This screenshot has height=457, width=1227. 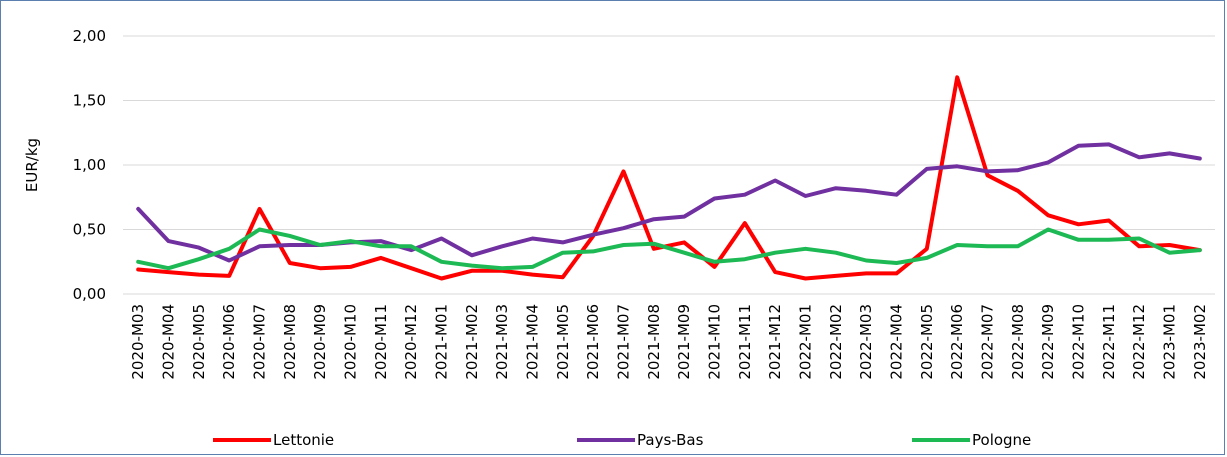 I want to click on x-tick-label: 2020-M08, so click(x=290, y=342).